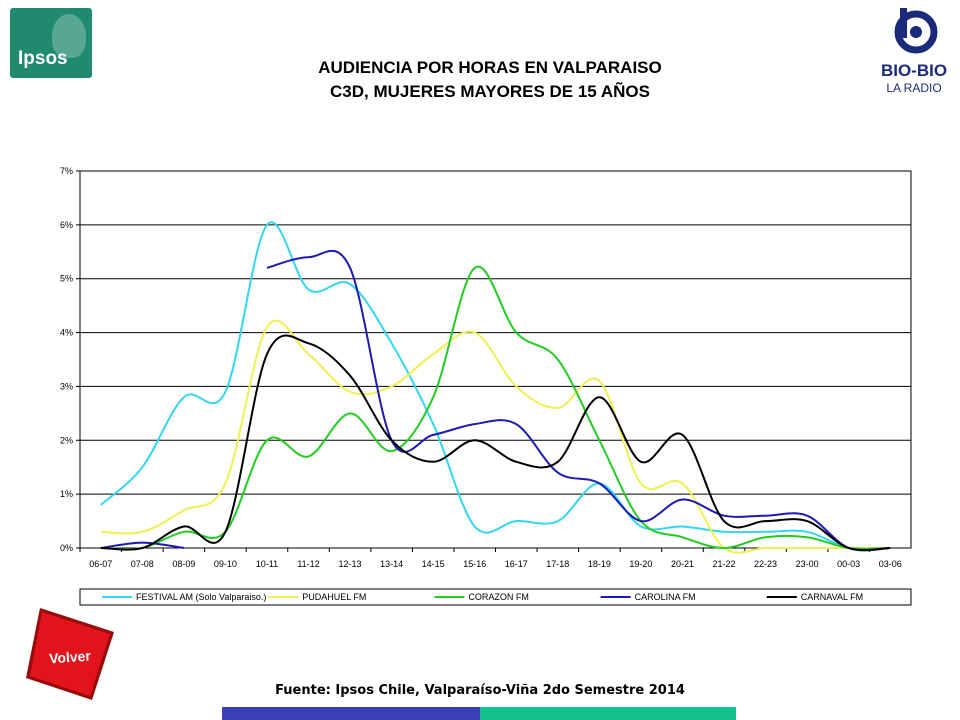 Image resolution: width=960 pixels, height=720 pixels. Describe the element at coordinates (70, 657) in the screenshot. I see `volver-label: Volver` at that location.